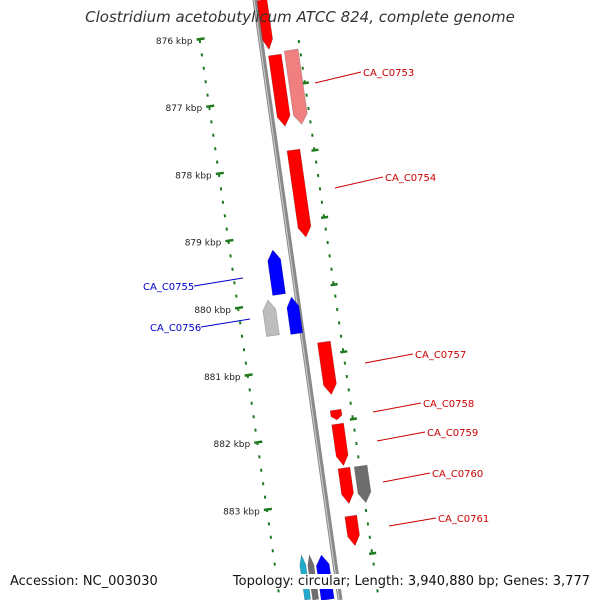  What do you see at coordinates (84, 581) in the screenshot?
I see `accession-text: Accession: NC_003030` at bounding box center [84, 581].